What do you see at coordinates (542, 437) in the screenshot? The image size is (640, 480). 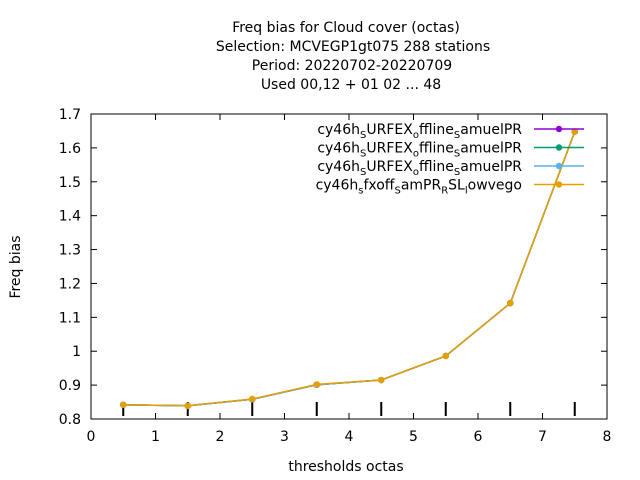 I see `x-tick-label: 7` at bounding box center [542, 437].